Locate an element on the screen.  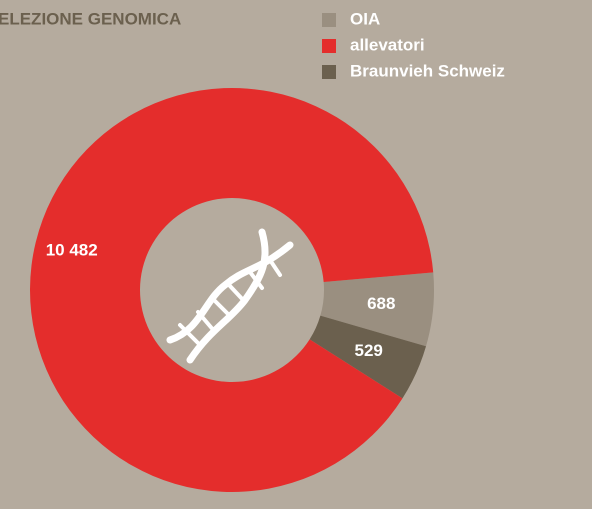
legend-label: OIA is located at coordinates (365, 18).